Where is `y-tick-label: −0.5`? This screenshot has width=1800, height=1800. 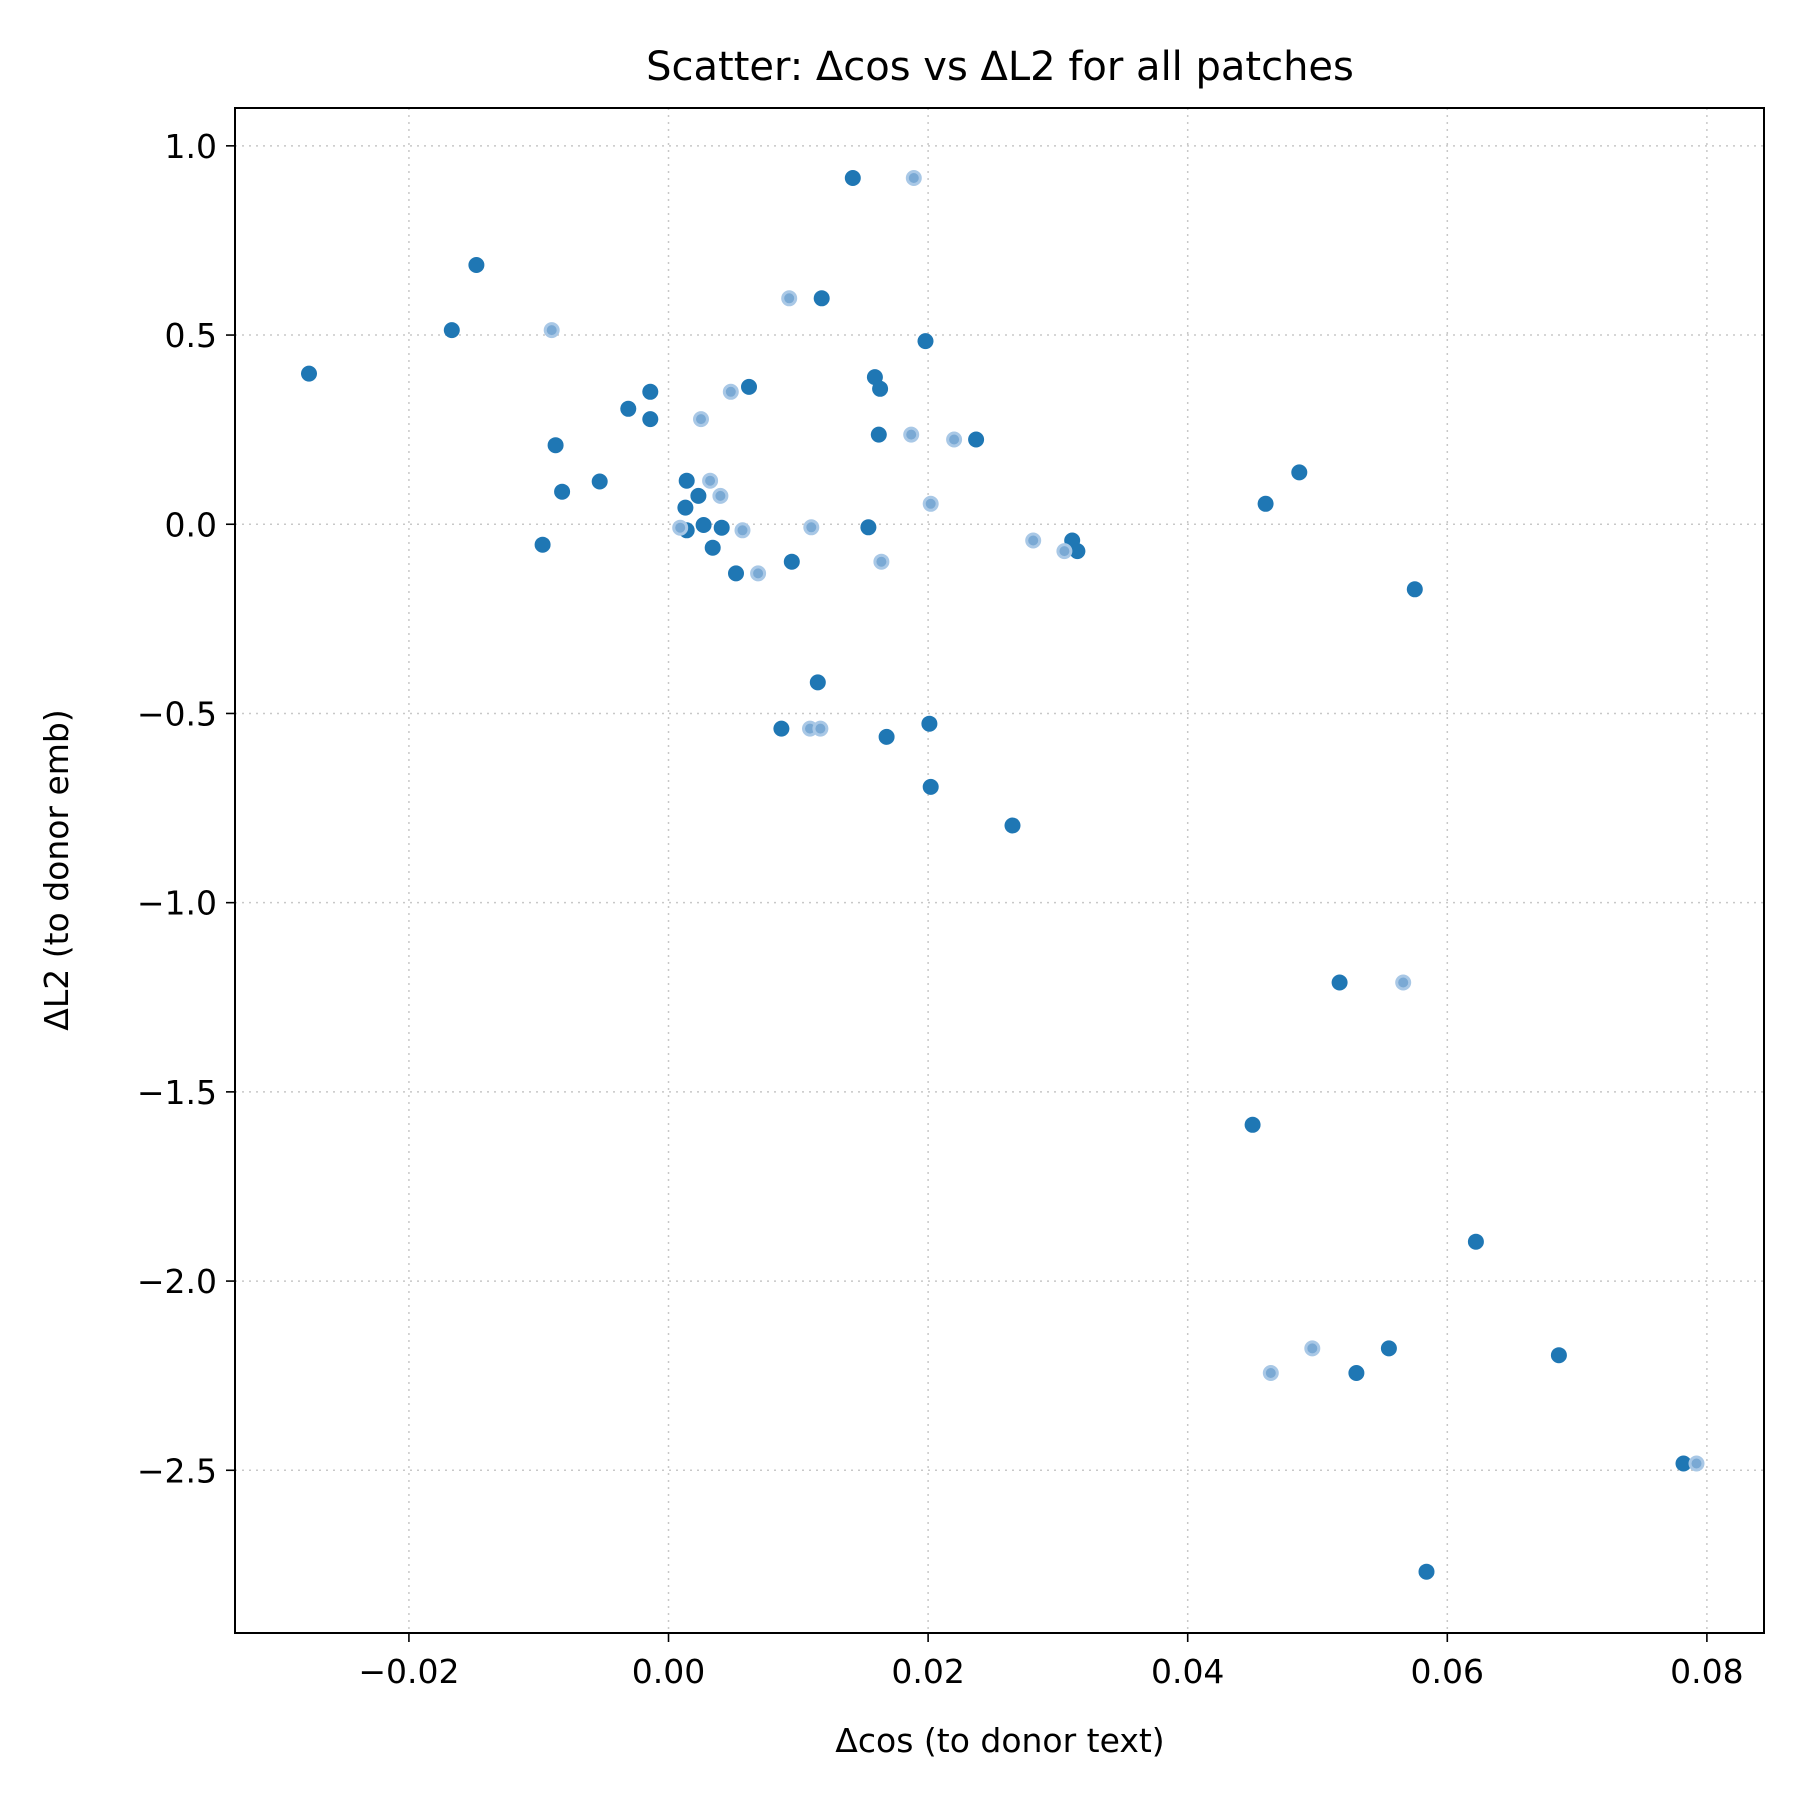
y-tick-label: −0.5 is located at coordinates (177, 713).